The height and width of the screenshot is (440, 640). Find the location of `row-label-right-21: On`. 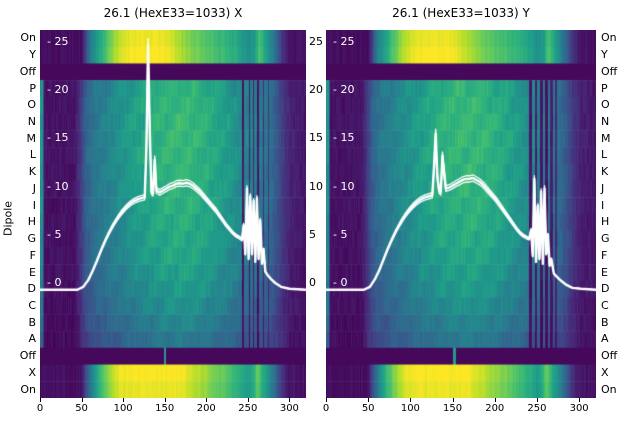

row-label-right-21: On is located at coordinates (609, 389).